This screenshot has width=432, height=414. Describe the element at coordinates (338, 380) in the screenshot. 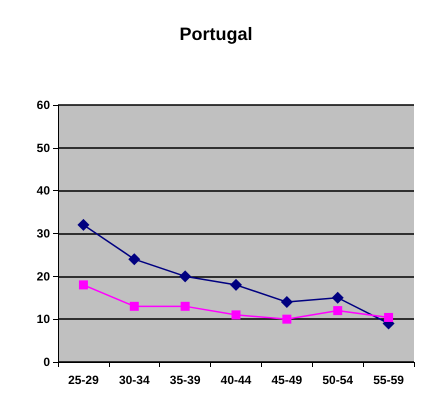

I see `x-tick-label: 50-54` at that location.